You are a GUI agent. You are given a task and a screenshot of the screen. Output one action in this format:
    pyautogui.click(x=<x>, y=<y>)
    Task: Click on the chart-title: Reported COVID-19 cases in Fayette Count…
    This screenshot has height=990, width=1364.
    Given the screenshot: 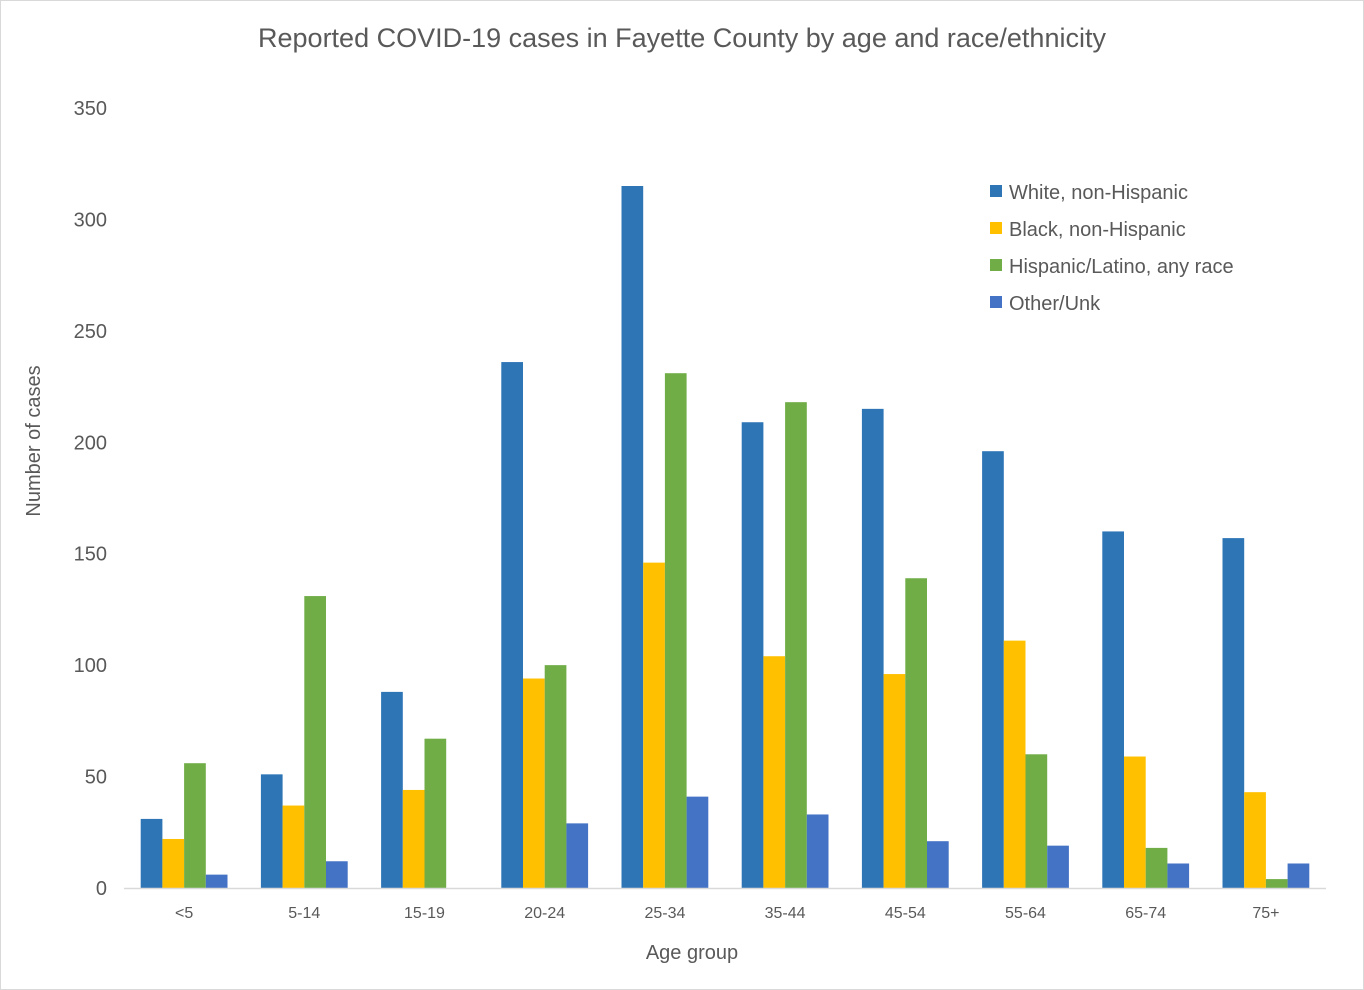 What is the action you would take?
    pyautogui.click(x=682, y=38)
    